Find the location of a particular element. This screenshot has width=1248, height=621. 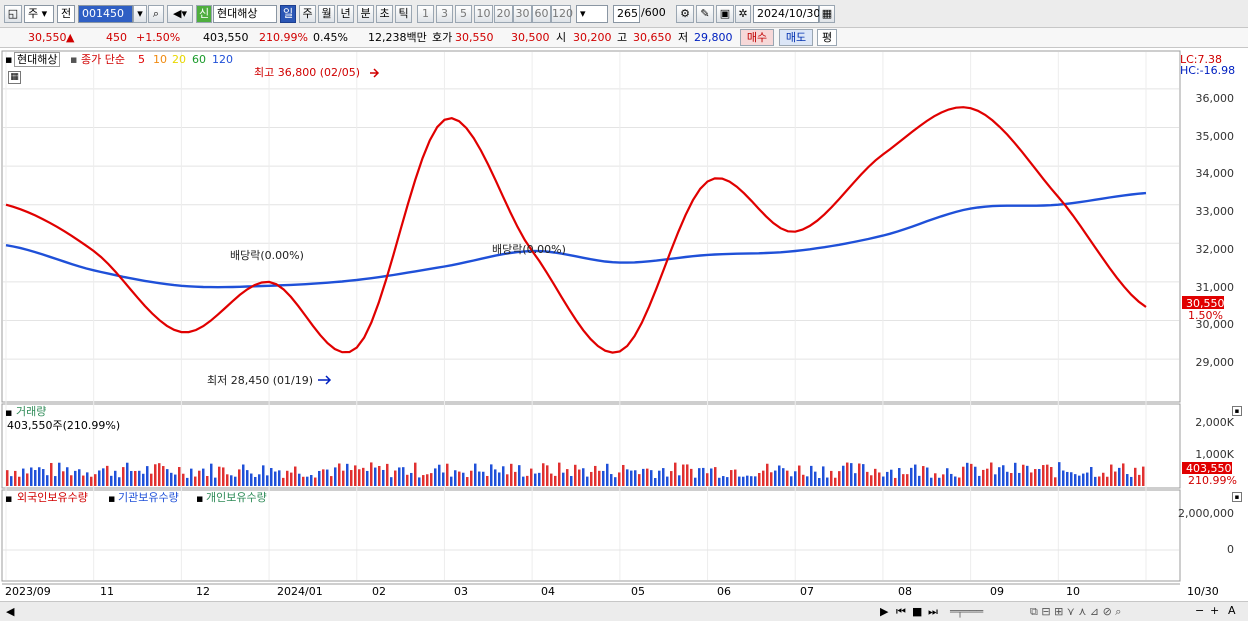

stock-code-input: 001450 is located at coordinates (105, 14).